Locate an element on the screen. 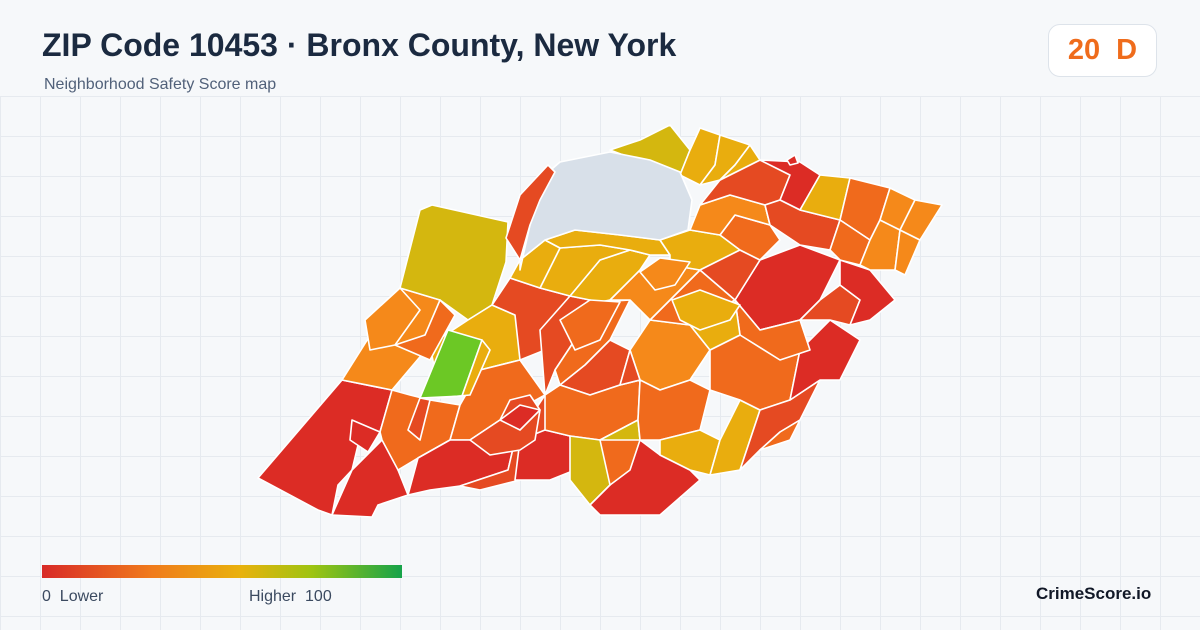 Image resolution: width=1200 pixels, height=630 pixels. score-grade: D is located at coordinates (1127, 50).